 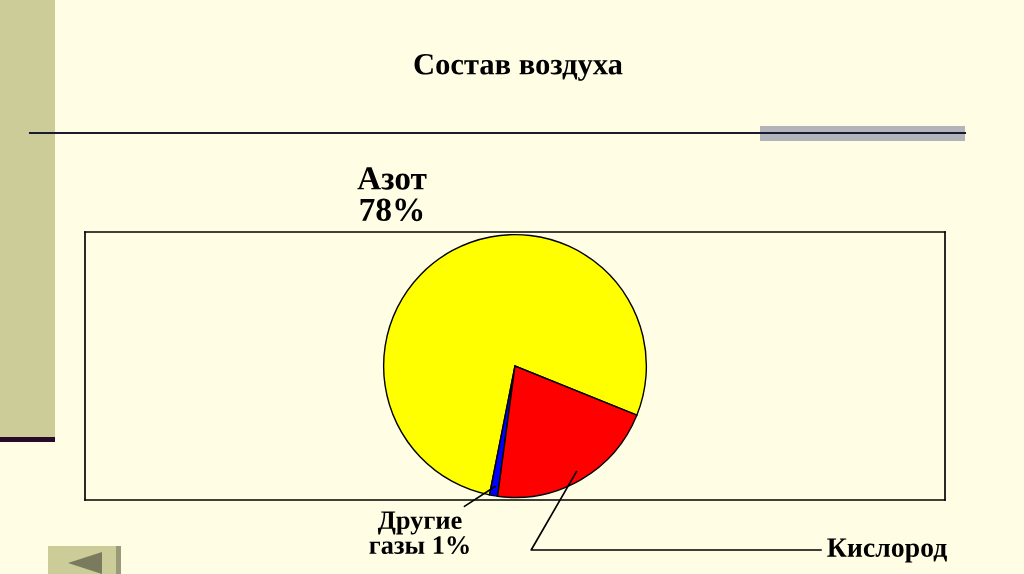 What do you see at coordinates (419, 533) in the screenshot?
I see `slice-label: Другие газы 1%` at bounding box center [419, 533].